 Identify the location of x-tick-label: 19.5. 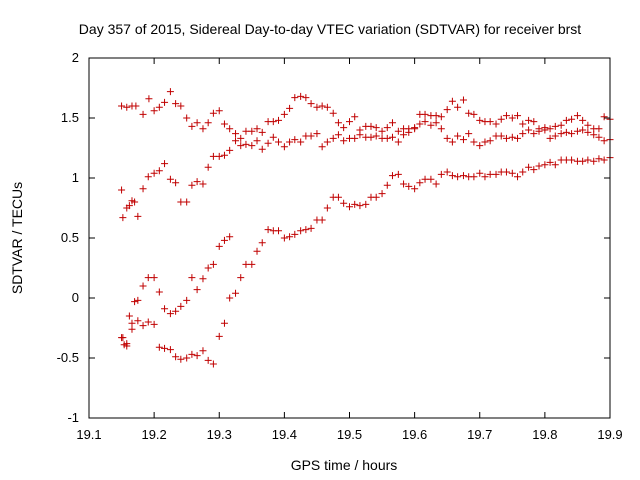
(349, 434).